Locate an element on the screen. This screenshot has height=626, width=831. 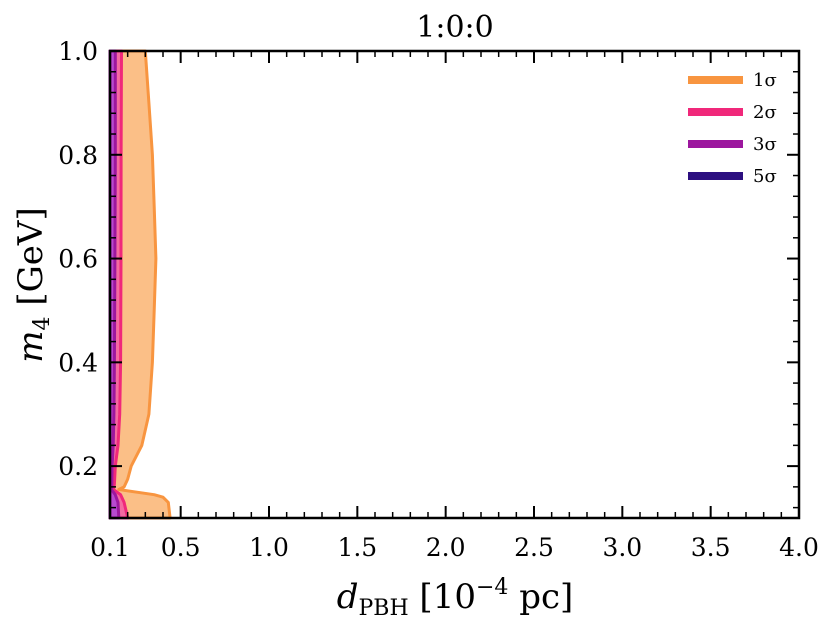
x-tick-label: 1.0 is located at coordinates (269, 547).